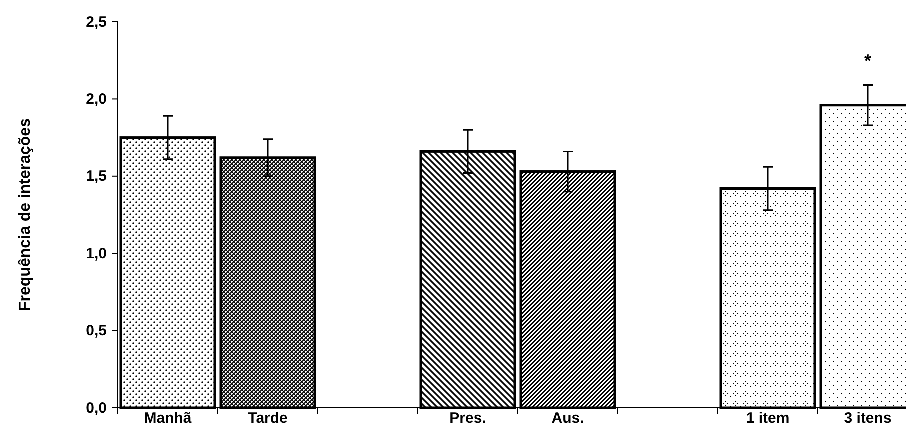 This screenshot has width=906, height=446. I want to click on x-tick-label: 1 item, so click(768, 418).